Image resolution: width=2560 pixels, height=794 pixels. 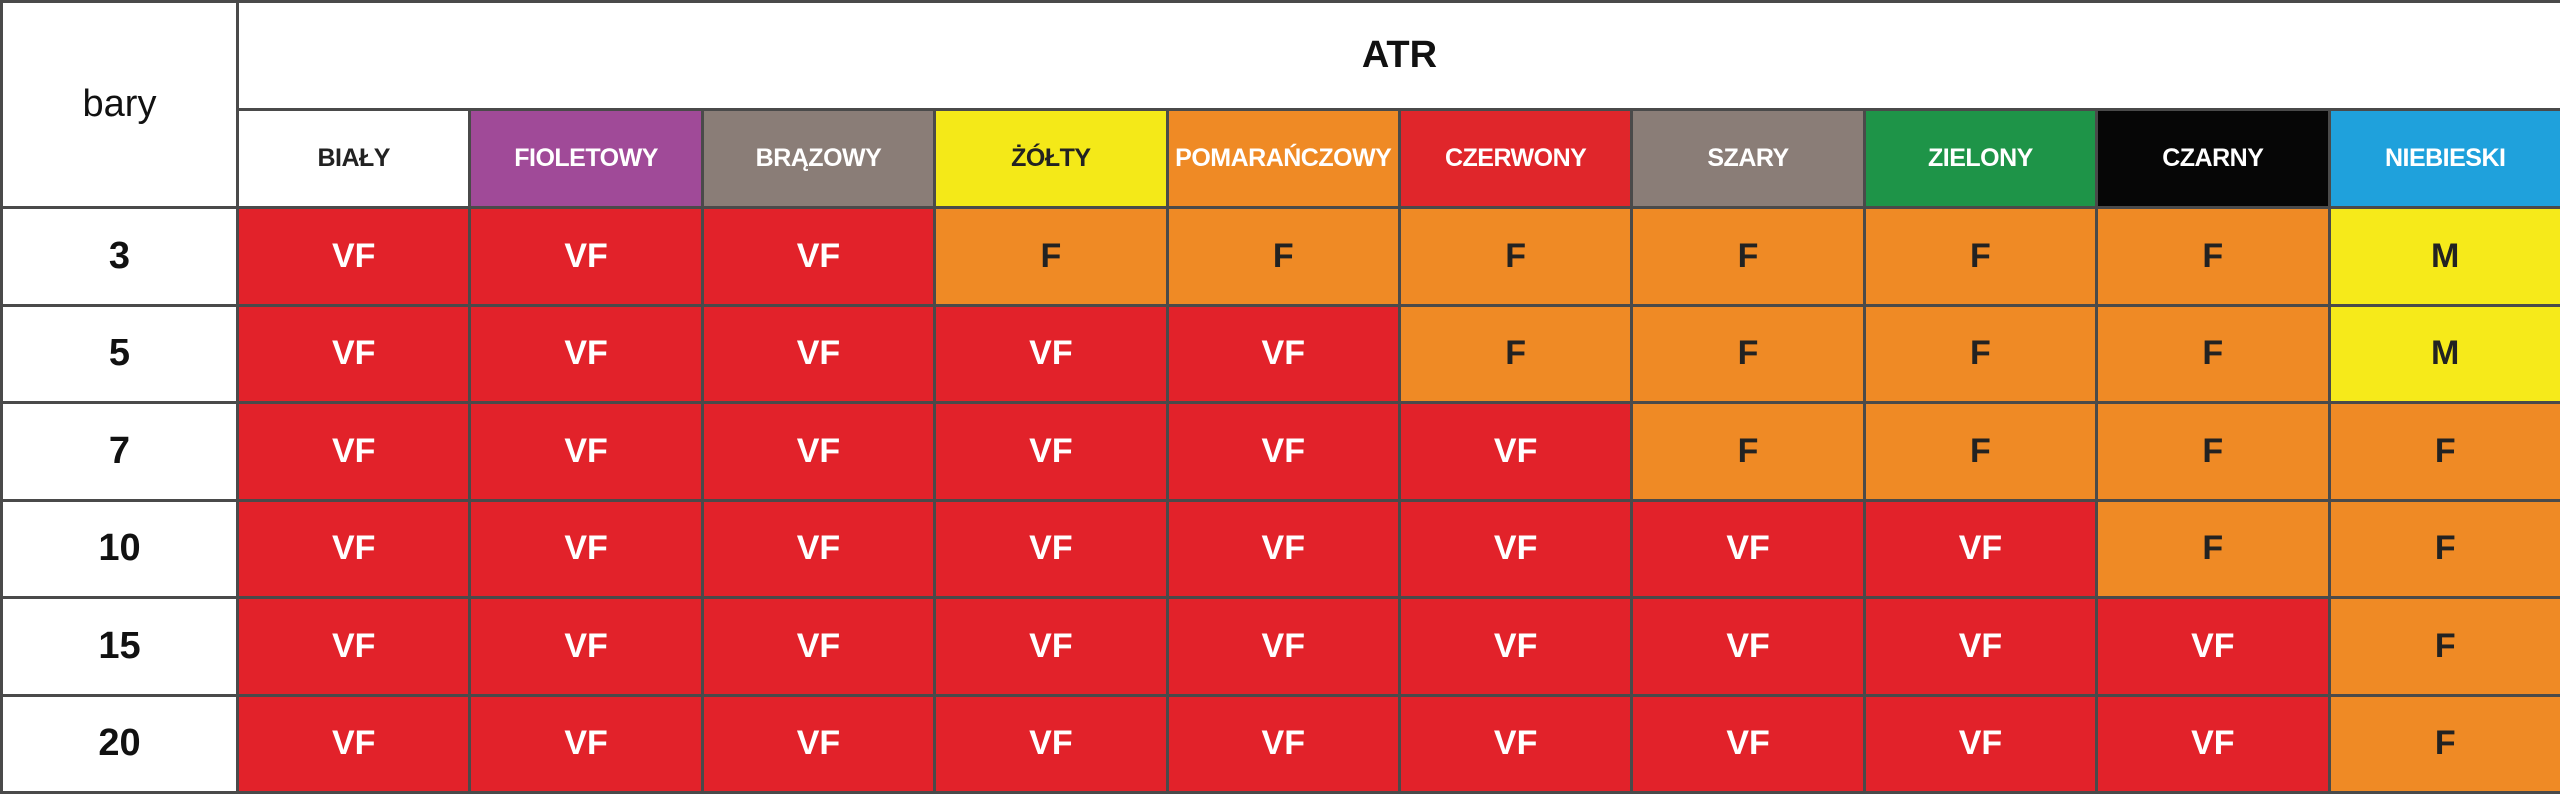 I want to click on row-label-bary: 5, so click(x=120, y=354).